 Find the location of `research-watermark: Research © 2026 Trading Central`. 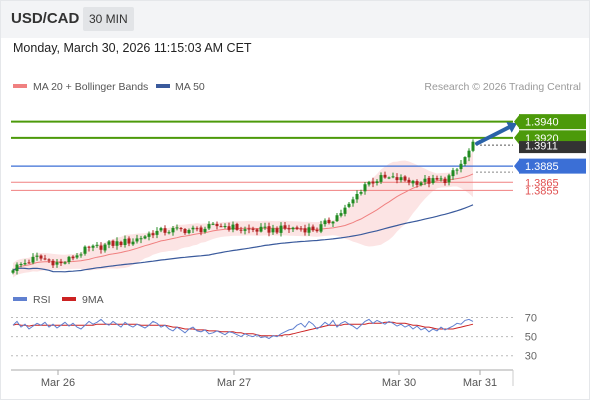

research-watermark: Research © 2026 Trading Central is located at coordinates (502, 87).